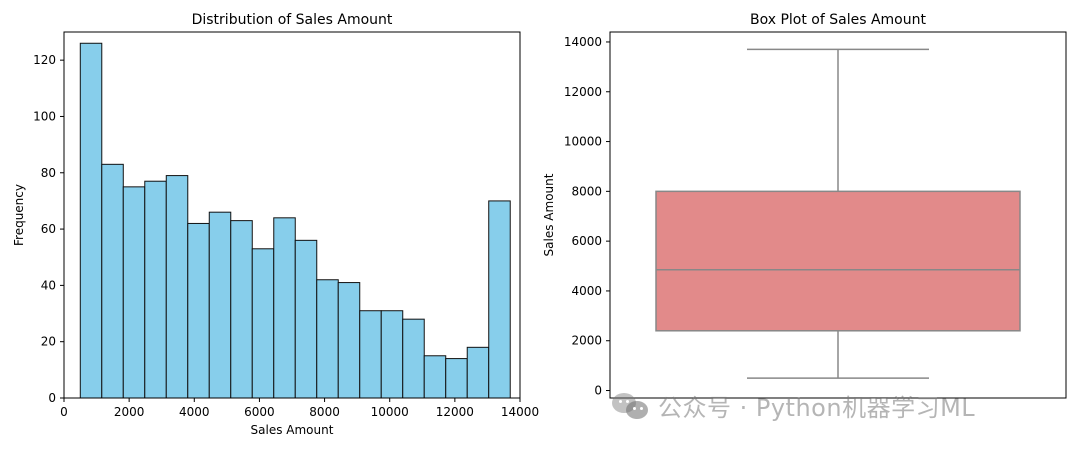 This screenshot has width=1080, height=454. What do you see at coordinates (583, 42) in the screenshot?
I see `boxplot-y-tick-label-7: 14000` at bounding box center [583, 42].